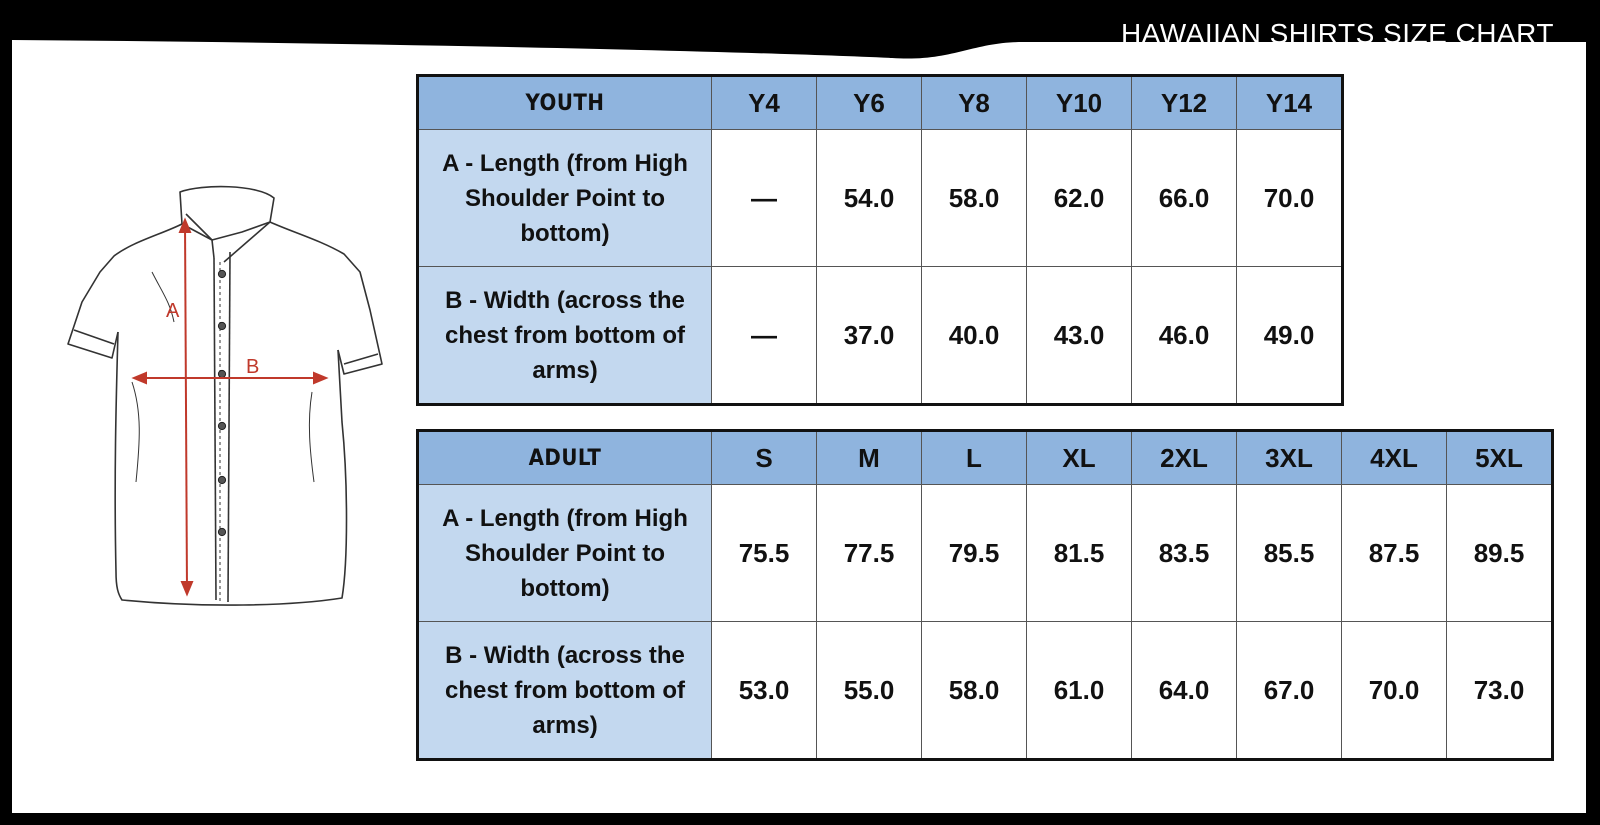 Image resolution: width=1600 pixels, height=825 pixels. I want to click on table-cell: 85.5, so click(1289, 553).